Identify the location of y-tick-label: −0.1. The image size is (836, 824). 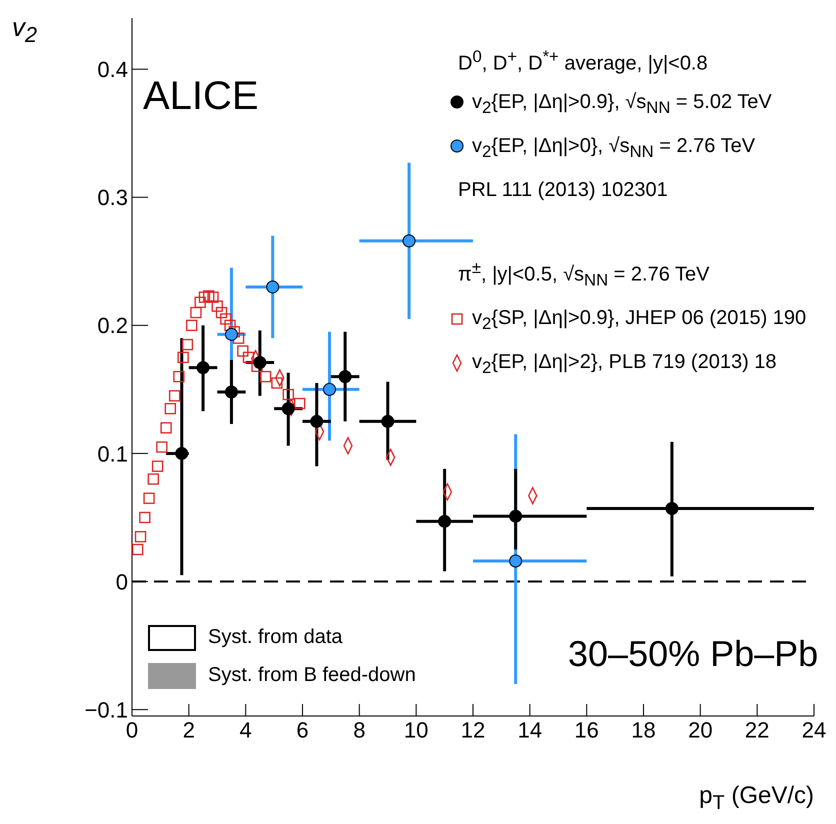
(106, 709).